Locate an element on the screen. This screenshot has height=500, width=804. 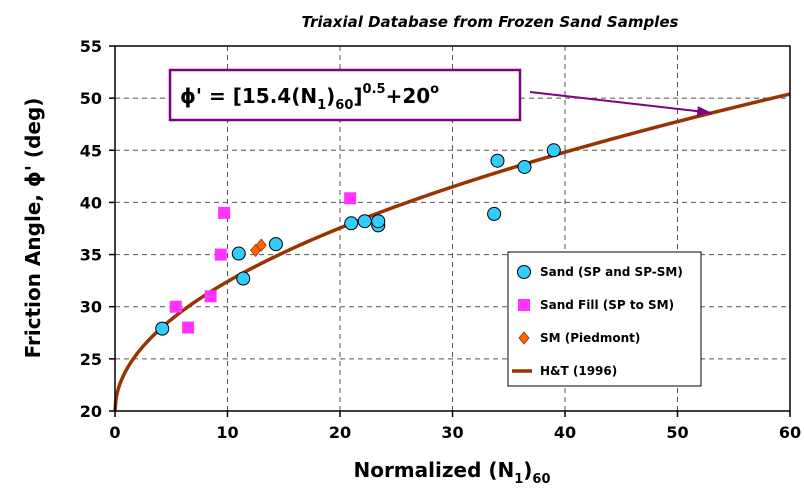
equation: ϕ' = [15.4(N1)60]0.5+20o is located at coordinates (309, 97).